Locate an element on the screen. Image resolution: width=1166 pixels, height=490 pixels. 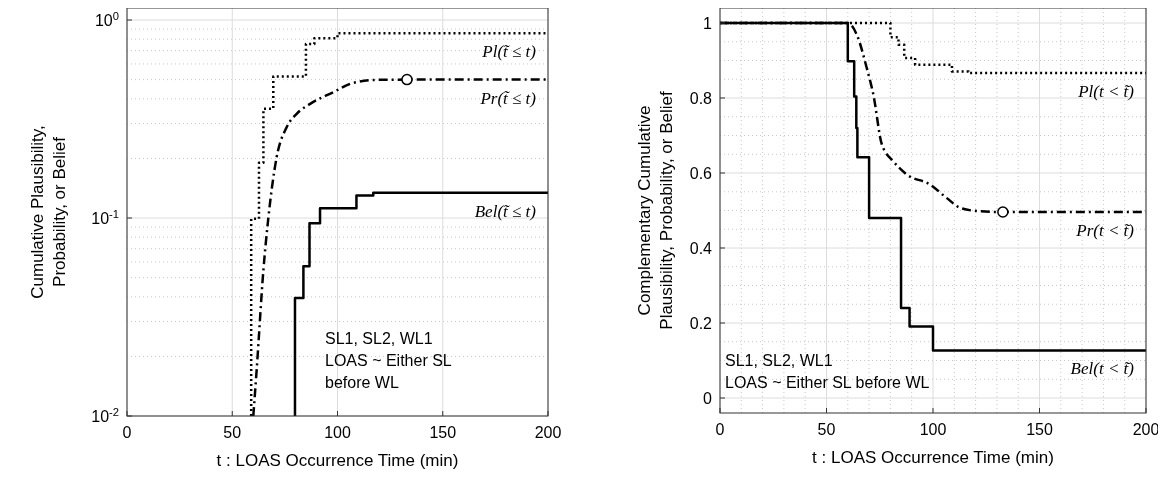
y-axis-title: Complementary Cumulative Plausibility, Probability, or Belief is located at coordinates (655, 210).